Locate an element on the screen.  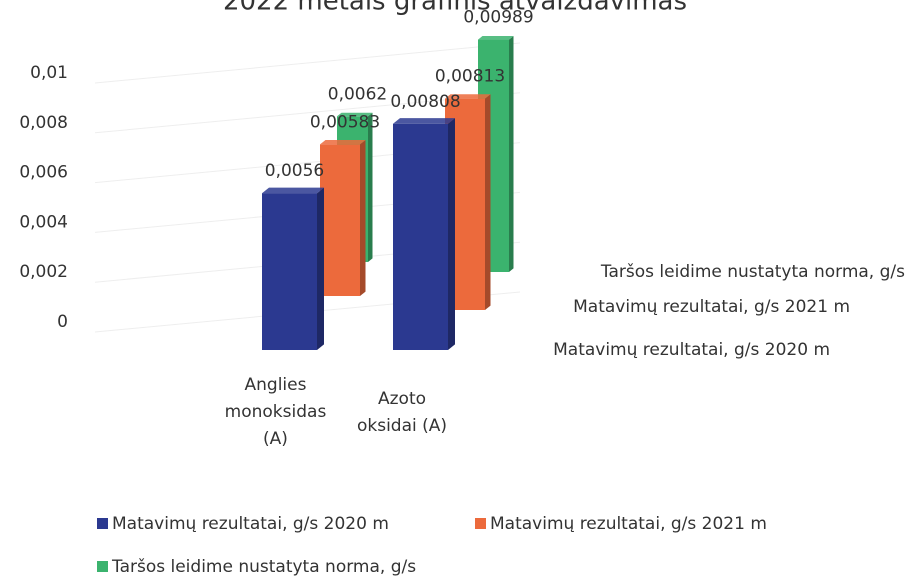
depth-axis-label: Matavimų rezultatai, g/s 2021 m is located at coordinates (711, 307).